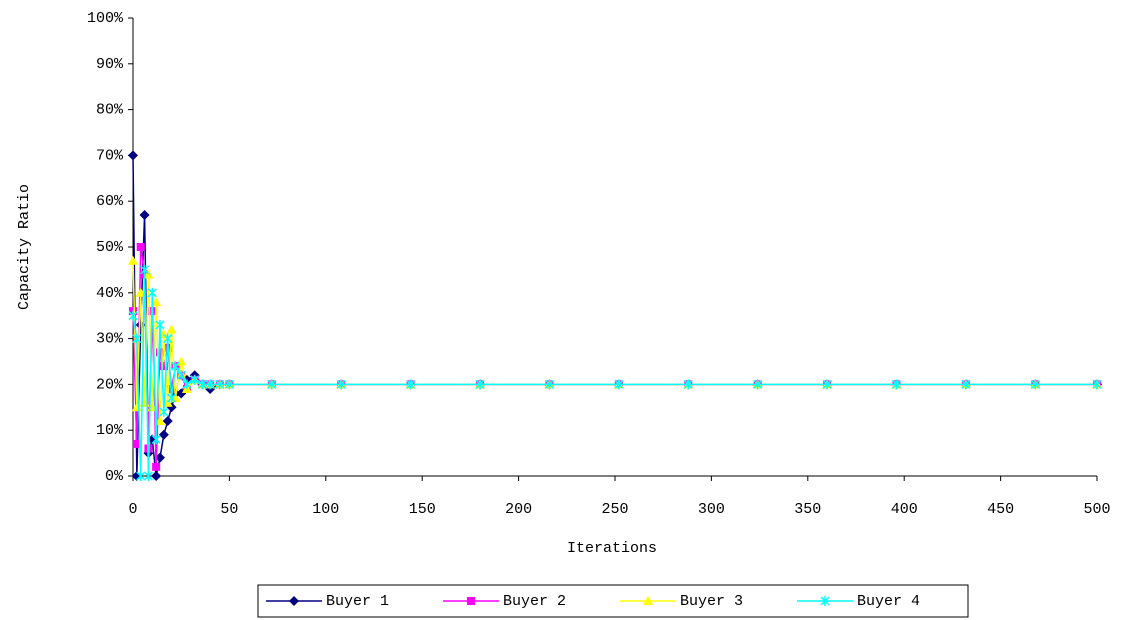 The width and height of the screenshot is (1129, 620). I want to click on x-tick-label: 0, so click(132, 509).